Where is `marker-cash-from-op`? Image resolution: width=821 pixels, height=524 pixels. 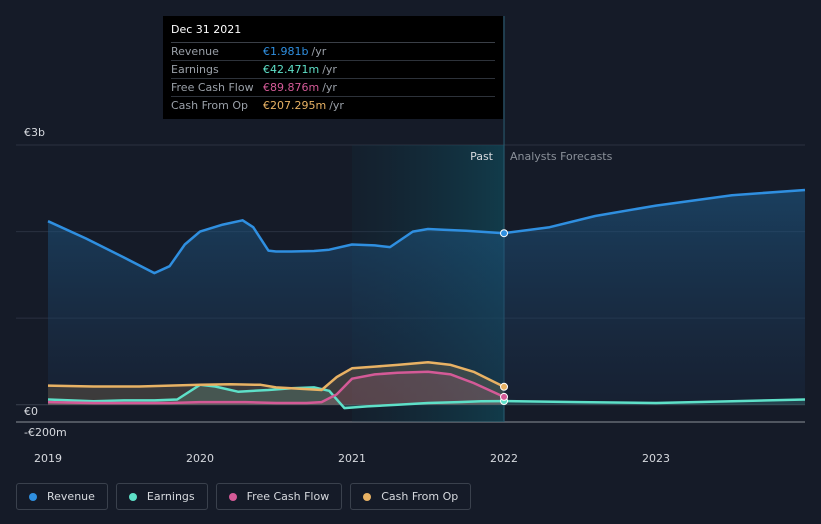
marker-cash-from-op is located at coordinates (504, 386).